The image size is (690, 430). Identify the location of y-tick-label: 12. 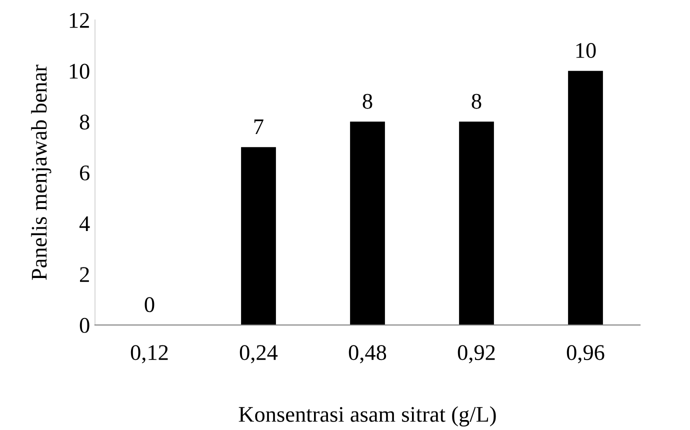
(79, 20).